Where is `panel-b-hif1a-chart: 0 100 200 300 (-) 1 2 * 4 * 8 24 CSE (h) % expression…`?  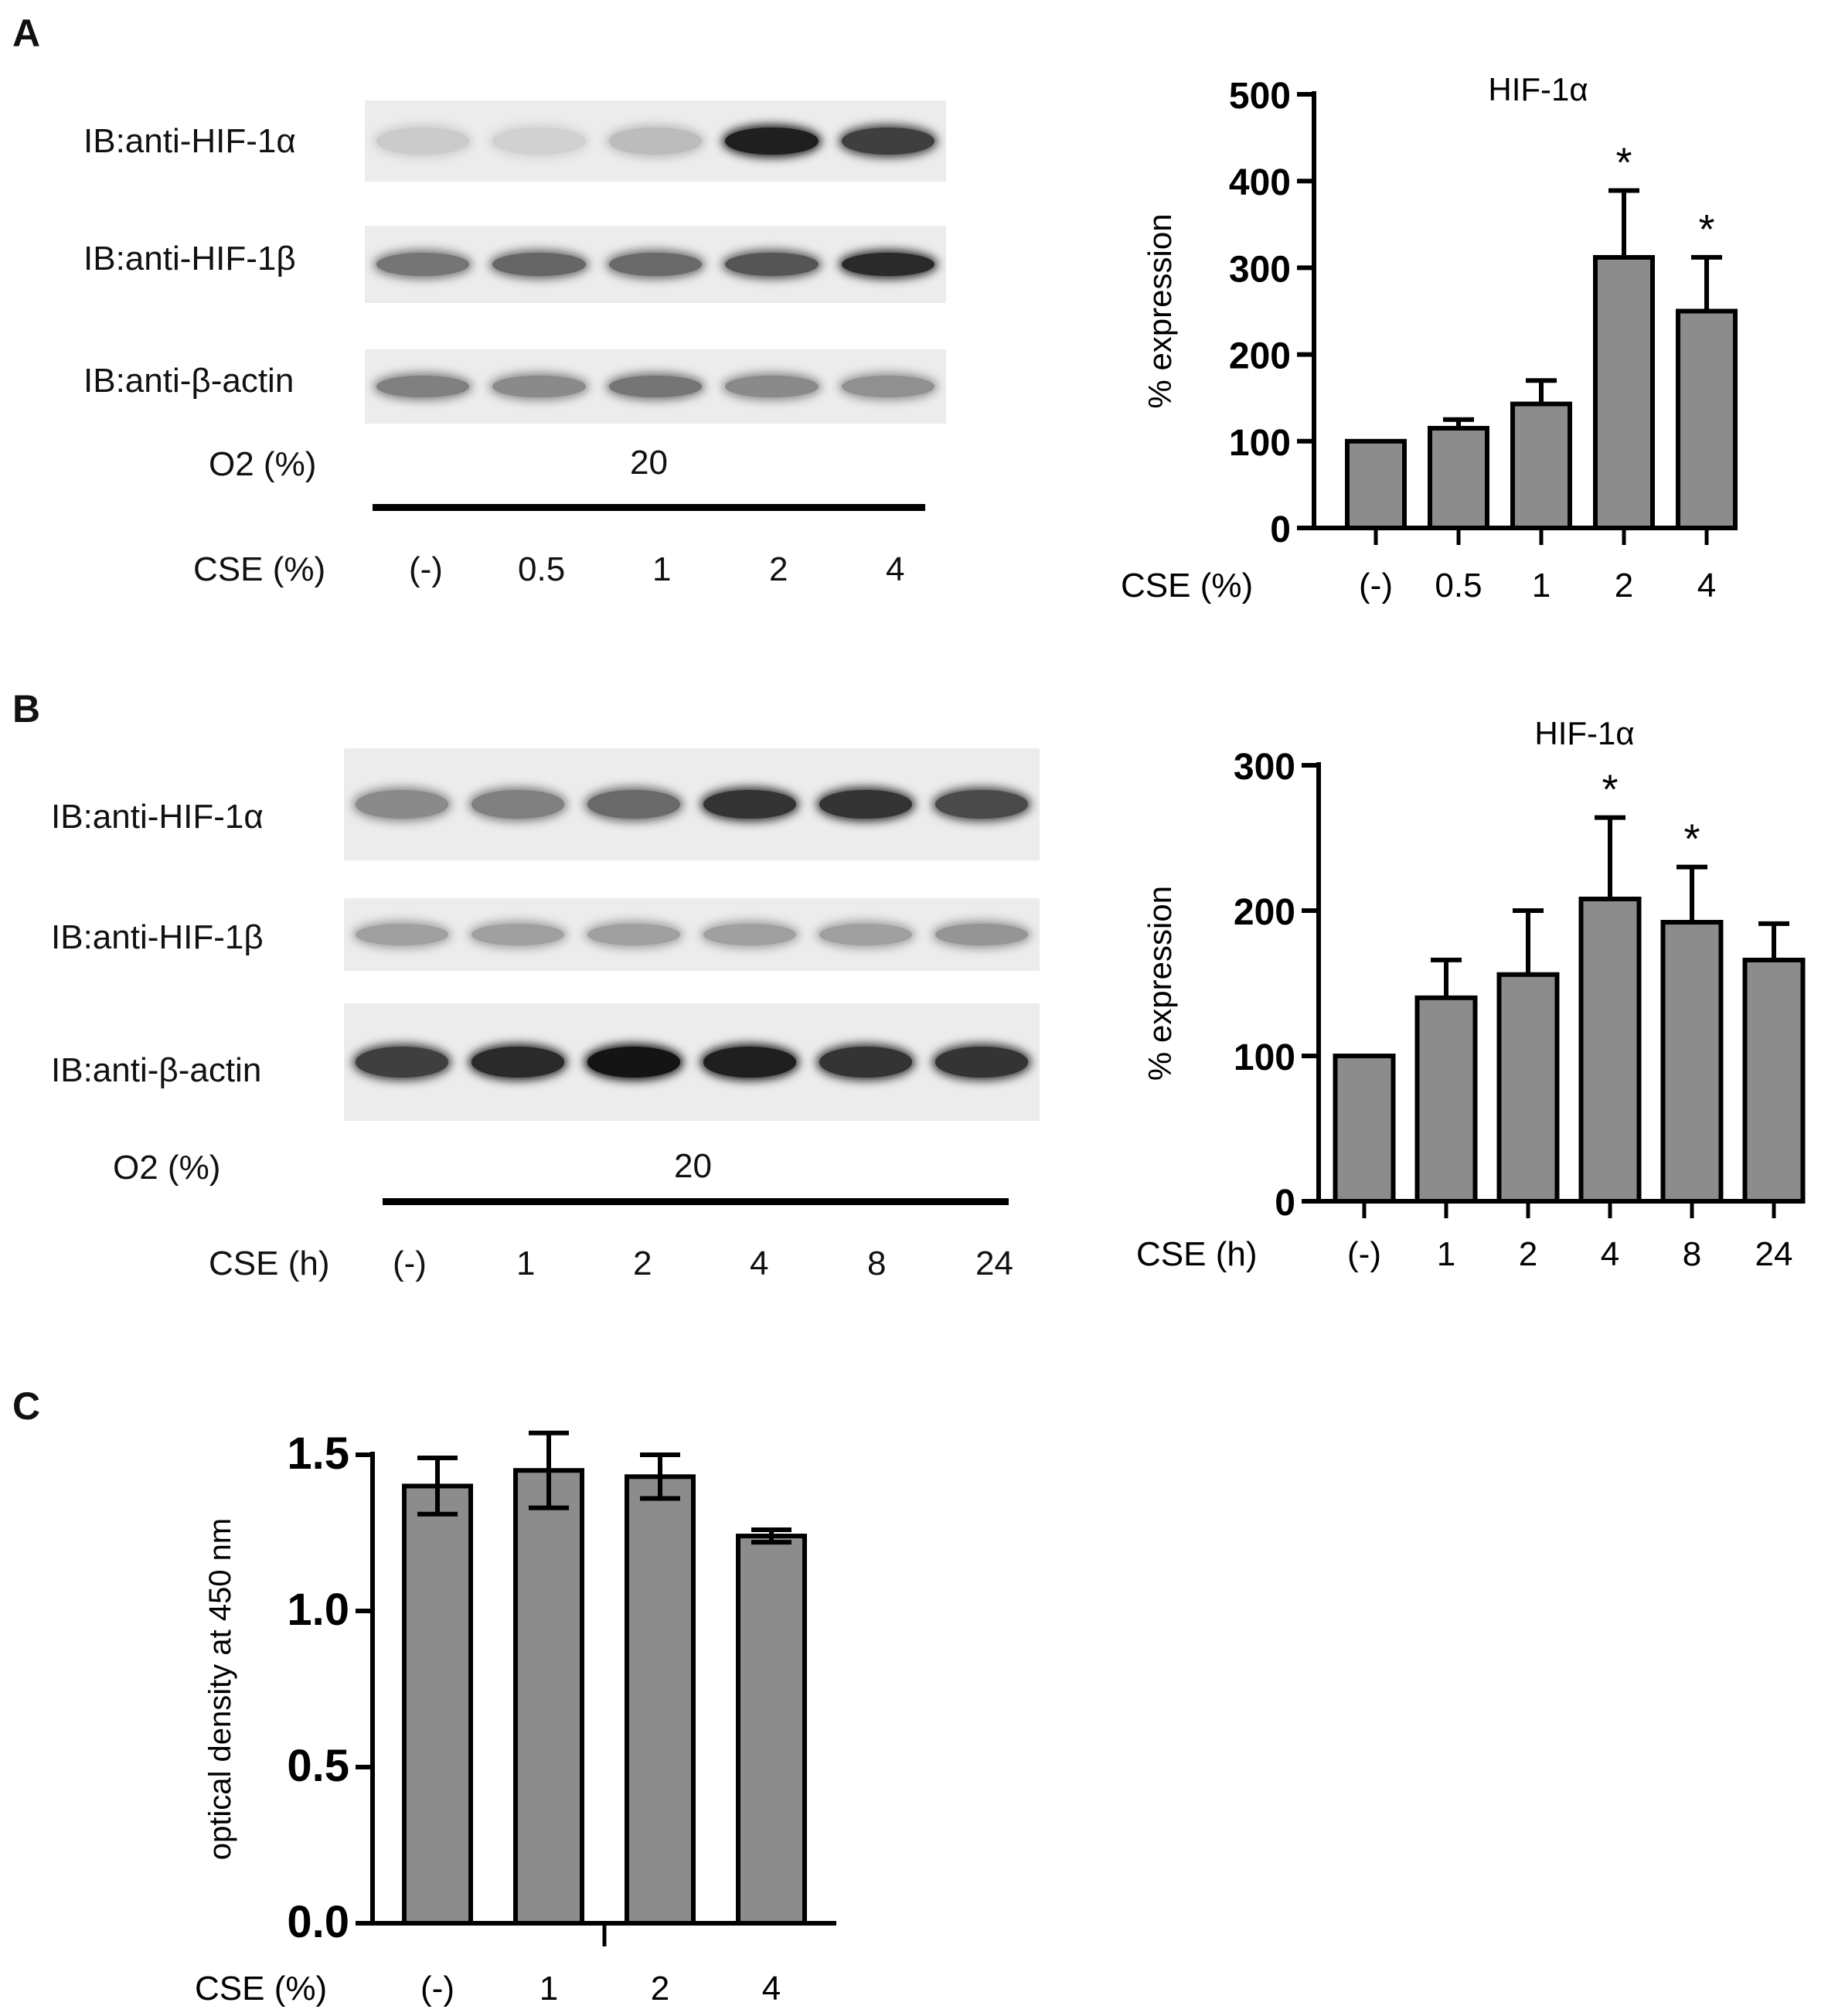 panel-b-hif1a-chart: 0 100 200 300 (-) 1 2 * 4 * 8 24 CSE (h) % expression… is located at coordinates (1471, 994).